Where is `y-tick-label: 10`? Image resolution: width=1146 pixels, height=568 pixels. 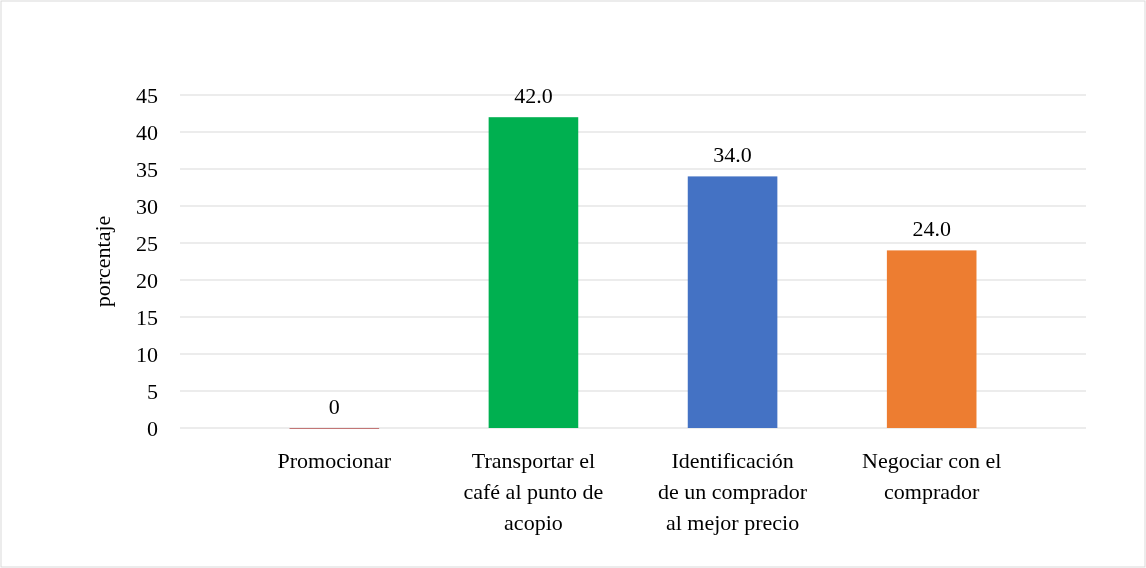 y-tick-label: 10 is located at coordinates (147, 354).